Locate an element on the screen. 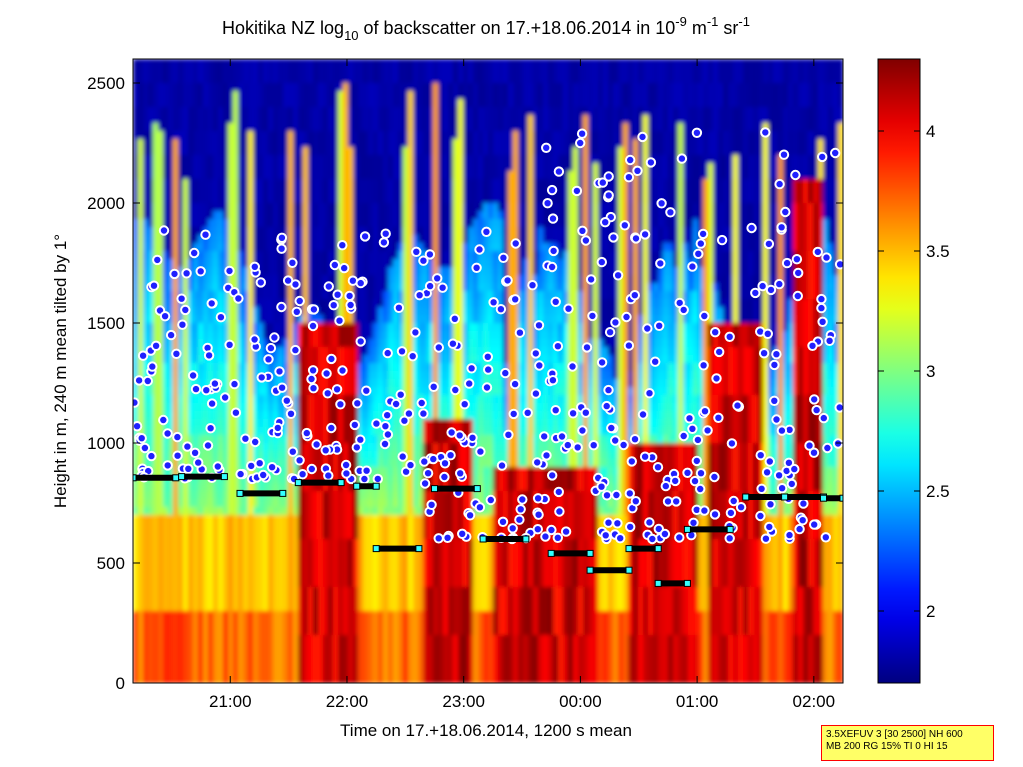 The height and width of the screenshot is (767, 1023). y-tick-label: 500 is located at coordinates (111, 563).